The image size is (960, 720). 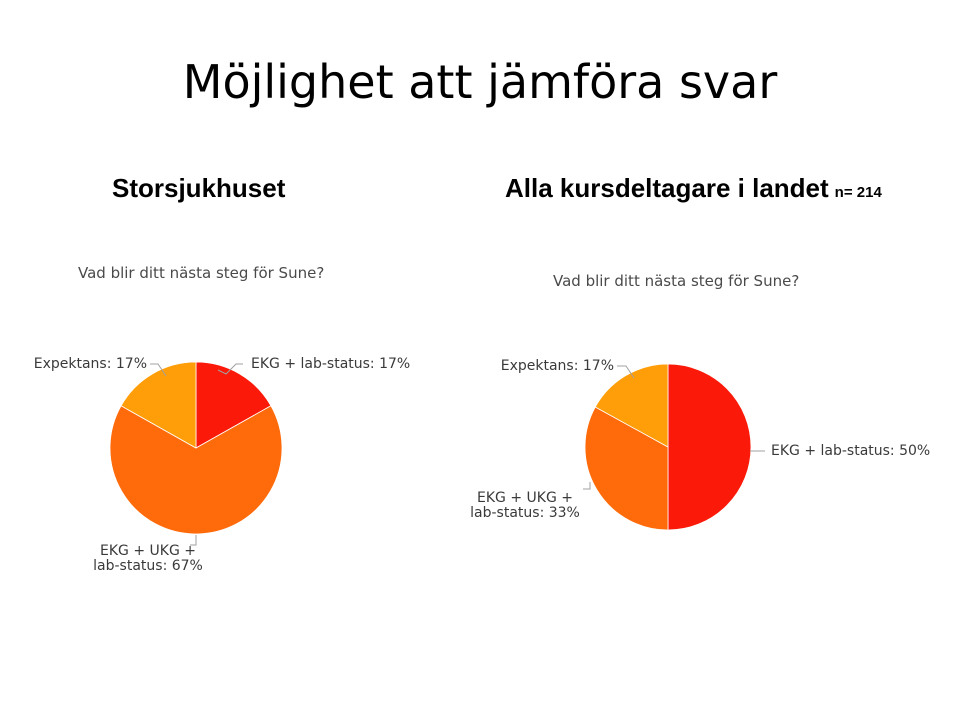 What do you see at coordinates (201, 273) in the screenshot?
I see `chart-question-left: Vad blir ditt nästa steg för Sune?` at bounding box center [201, 273].